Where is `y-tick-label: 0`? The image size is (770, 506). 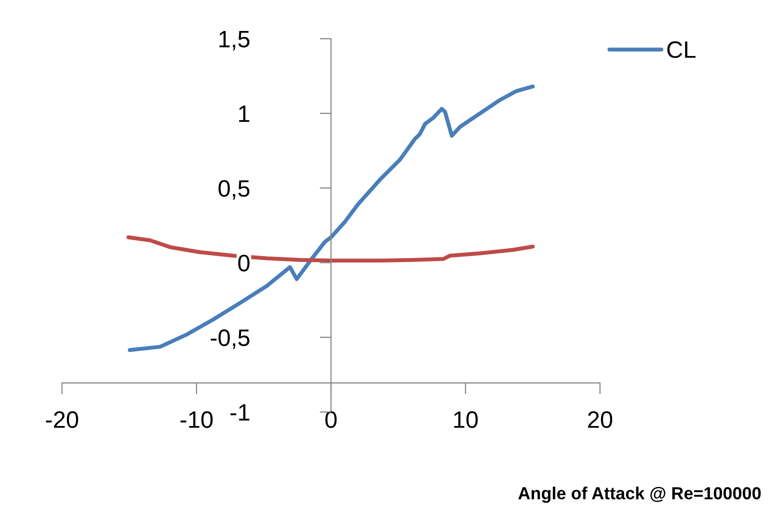
y-tick-label: 0 is located at coordinates (244, 263).